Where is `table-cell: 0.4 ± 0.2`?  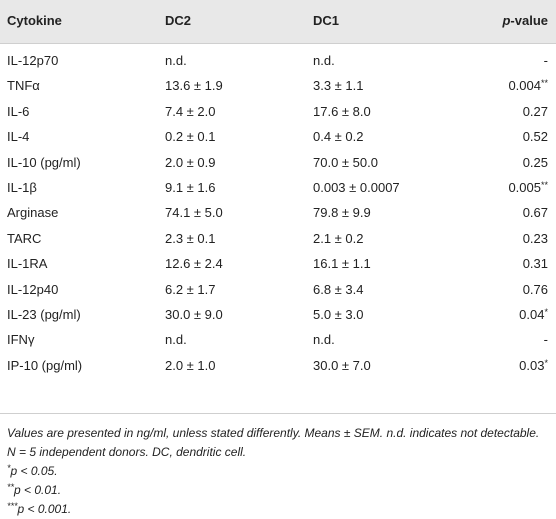
table-cell: 0.4 ± 0.2 is located at coordinates (338, 137).